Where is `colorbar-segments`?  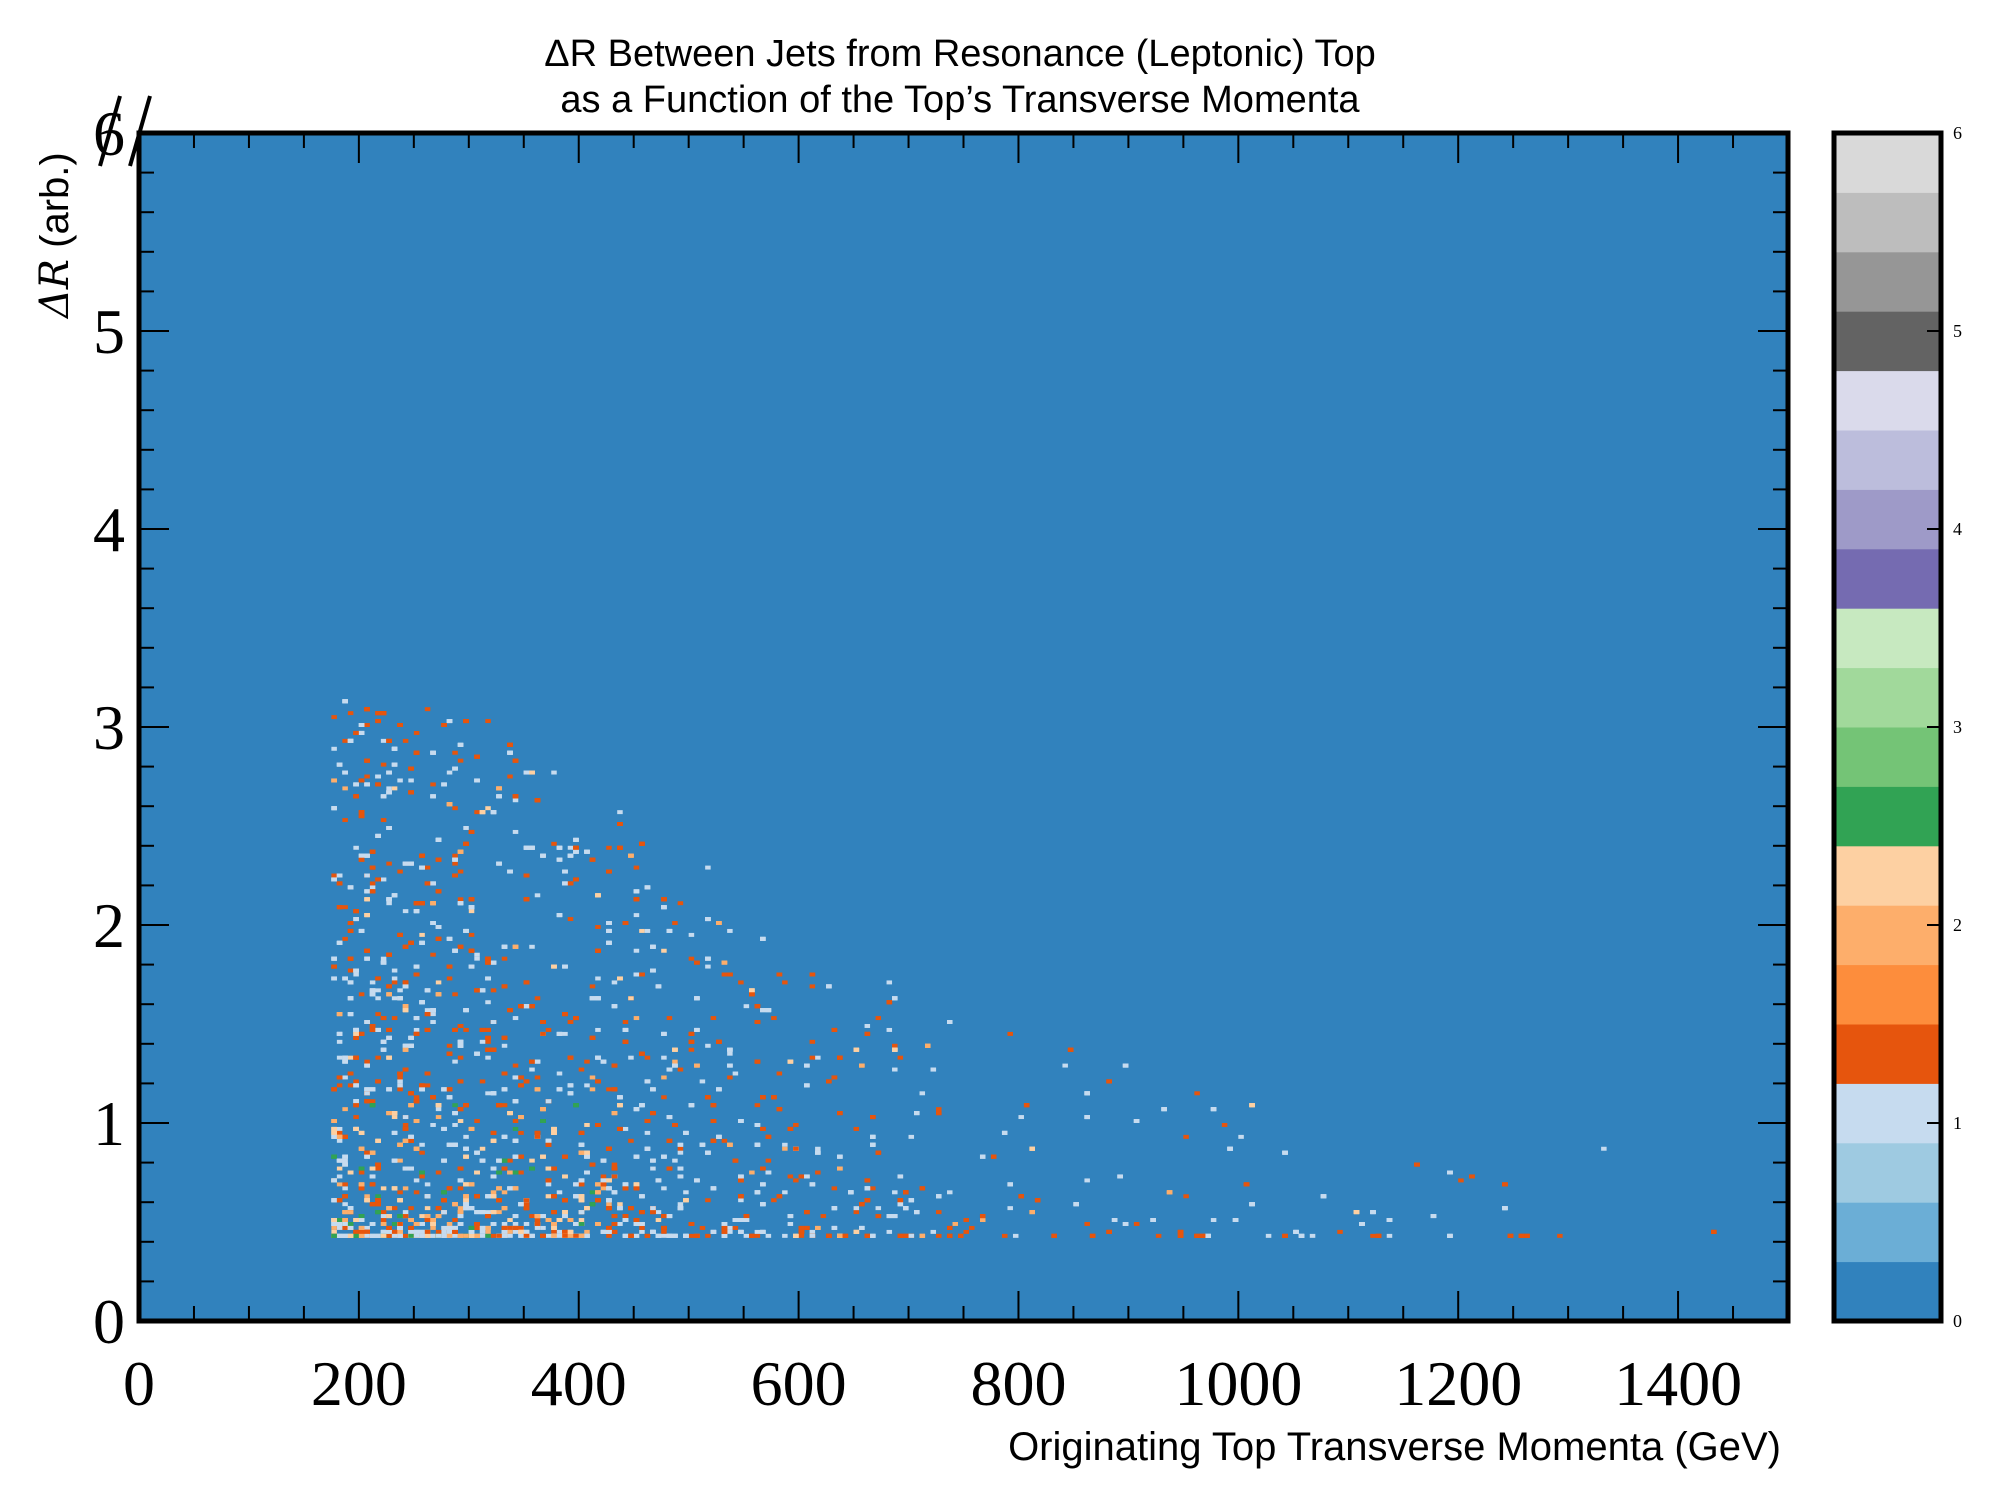
colorbar-segments is located at coordinates (1887, 727).